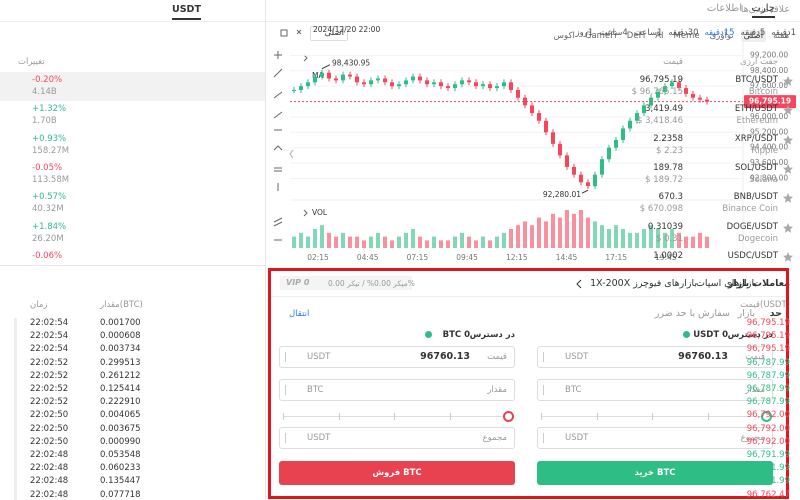  What do you see at coordinates (770, 101) in the screenshot?
I see `last-price-label: 96,795.19` at bounding box center [770, 101].